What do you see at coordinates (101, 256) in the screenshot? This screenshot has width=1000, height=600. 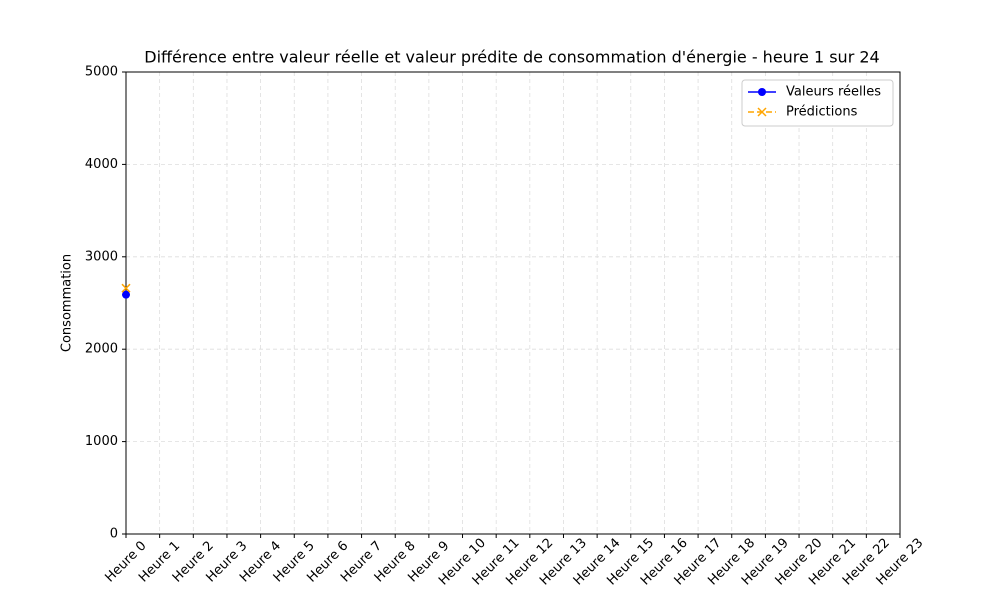 I see `y-tick-label: 3000` at bounding box center [101, 256].